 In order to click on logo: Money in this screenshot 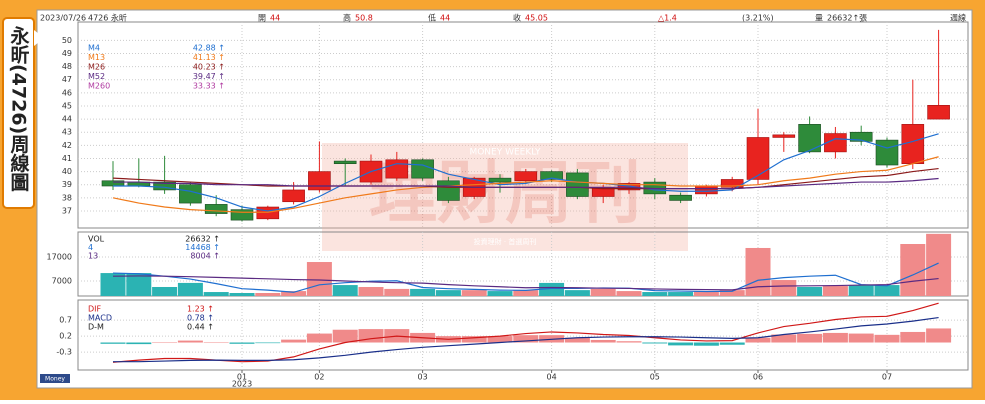, I will do `click(55, 379)`.